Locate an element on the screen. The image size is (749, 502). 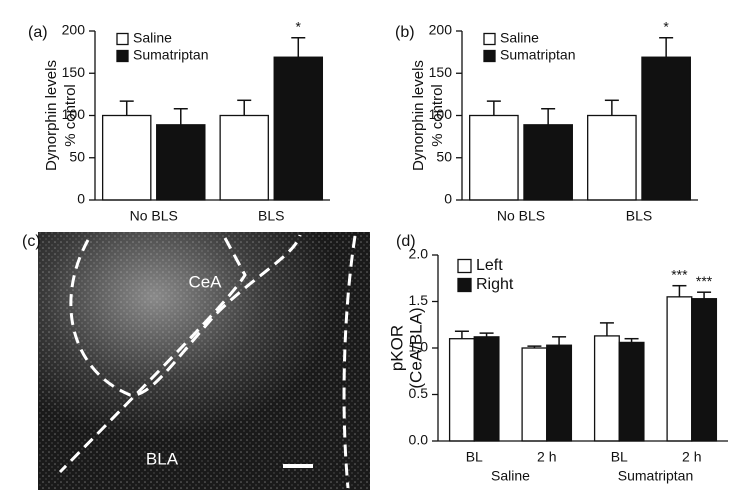
region-label: CeA is located at coordinates (205, 281).